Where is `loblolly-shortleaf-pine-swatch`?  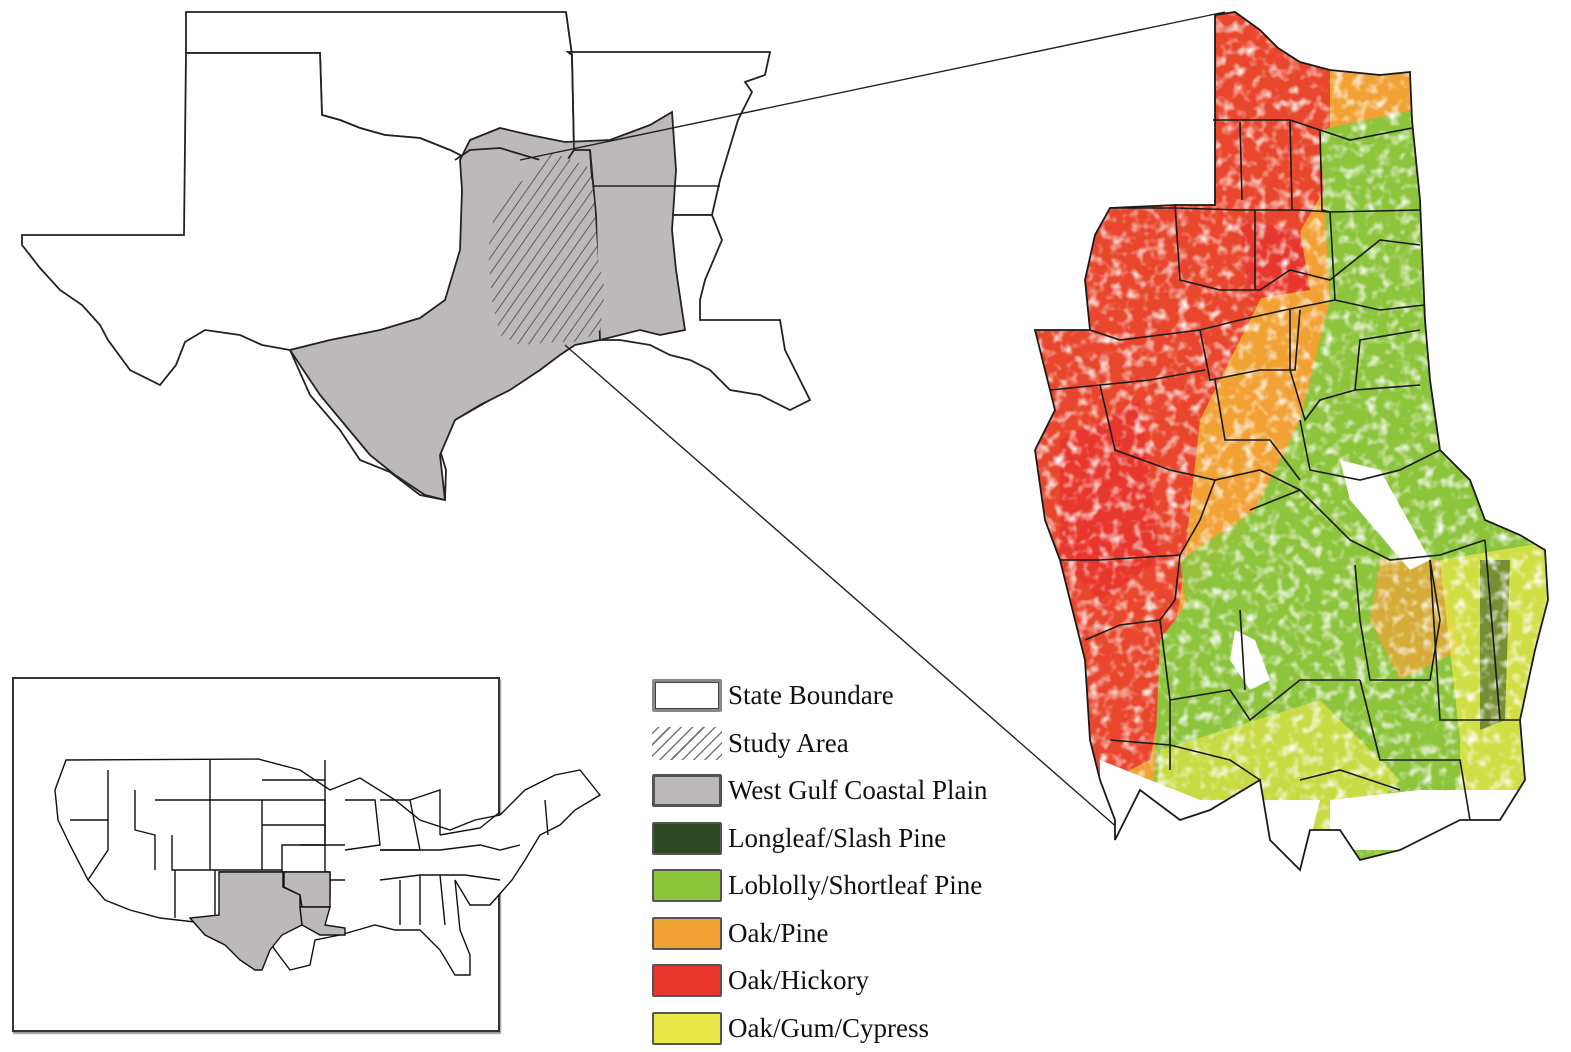 loblolly-shortleaf-pine-swatch is located at coordinates (687, 885).